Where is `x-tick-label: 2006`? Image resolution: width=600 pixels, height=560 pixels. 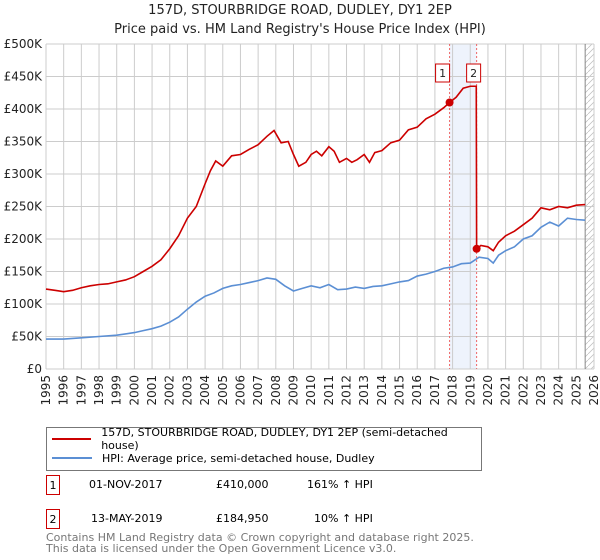
x-tick-label: 2006 is located at coordinates (240, 390).